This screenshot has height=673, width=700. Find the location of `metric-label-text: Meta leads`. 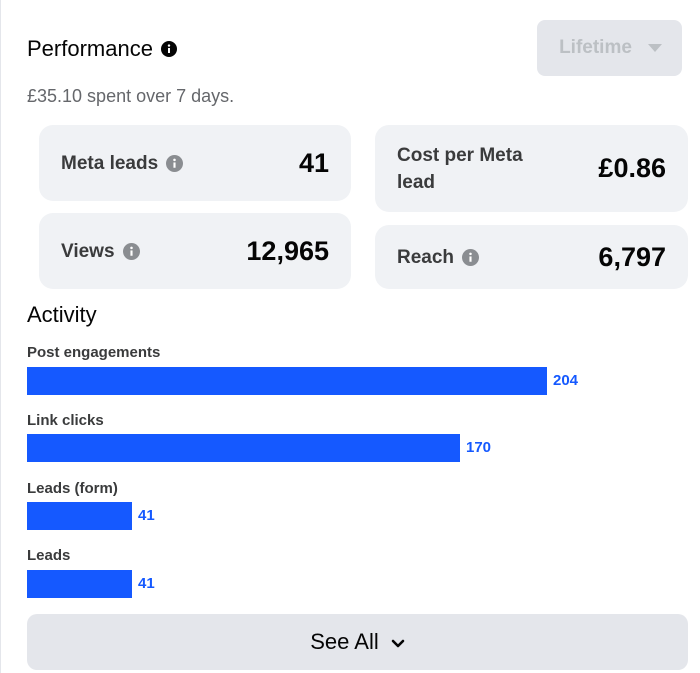

metric-label-text: Meta leads is located at coordinates (110, 163).